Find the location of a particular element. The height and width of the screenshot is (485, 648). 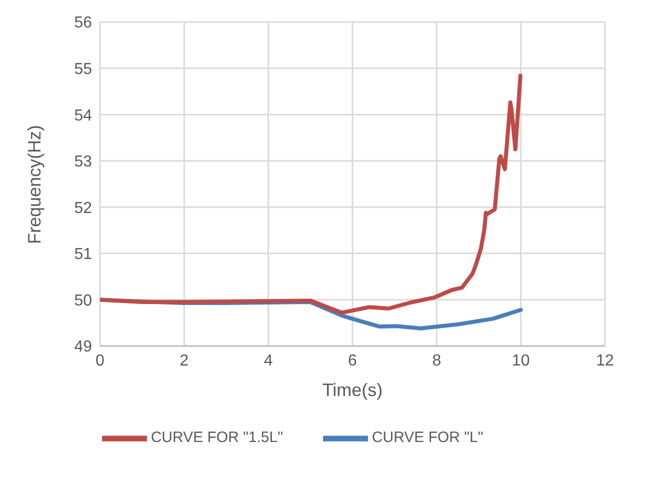

y-tick-label: 49 is located at coordinates (83, 347).